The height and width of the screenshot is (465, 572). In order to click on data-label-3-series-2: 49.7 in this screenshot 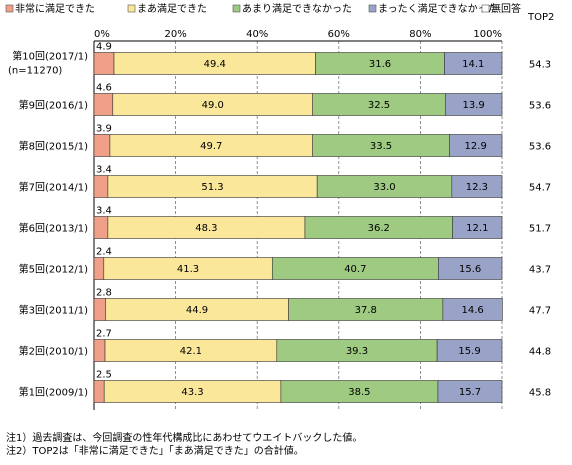, I will do `click(211, 146)`.